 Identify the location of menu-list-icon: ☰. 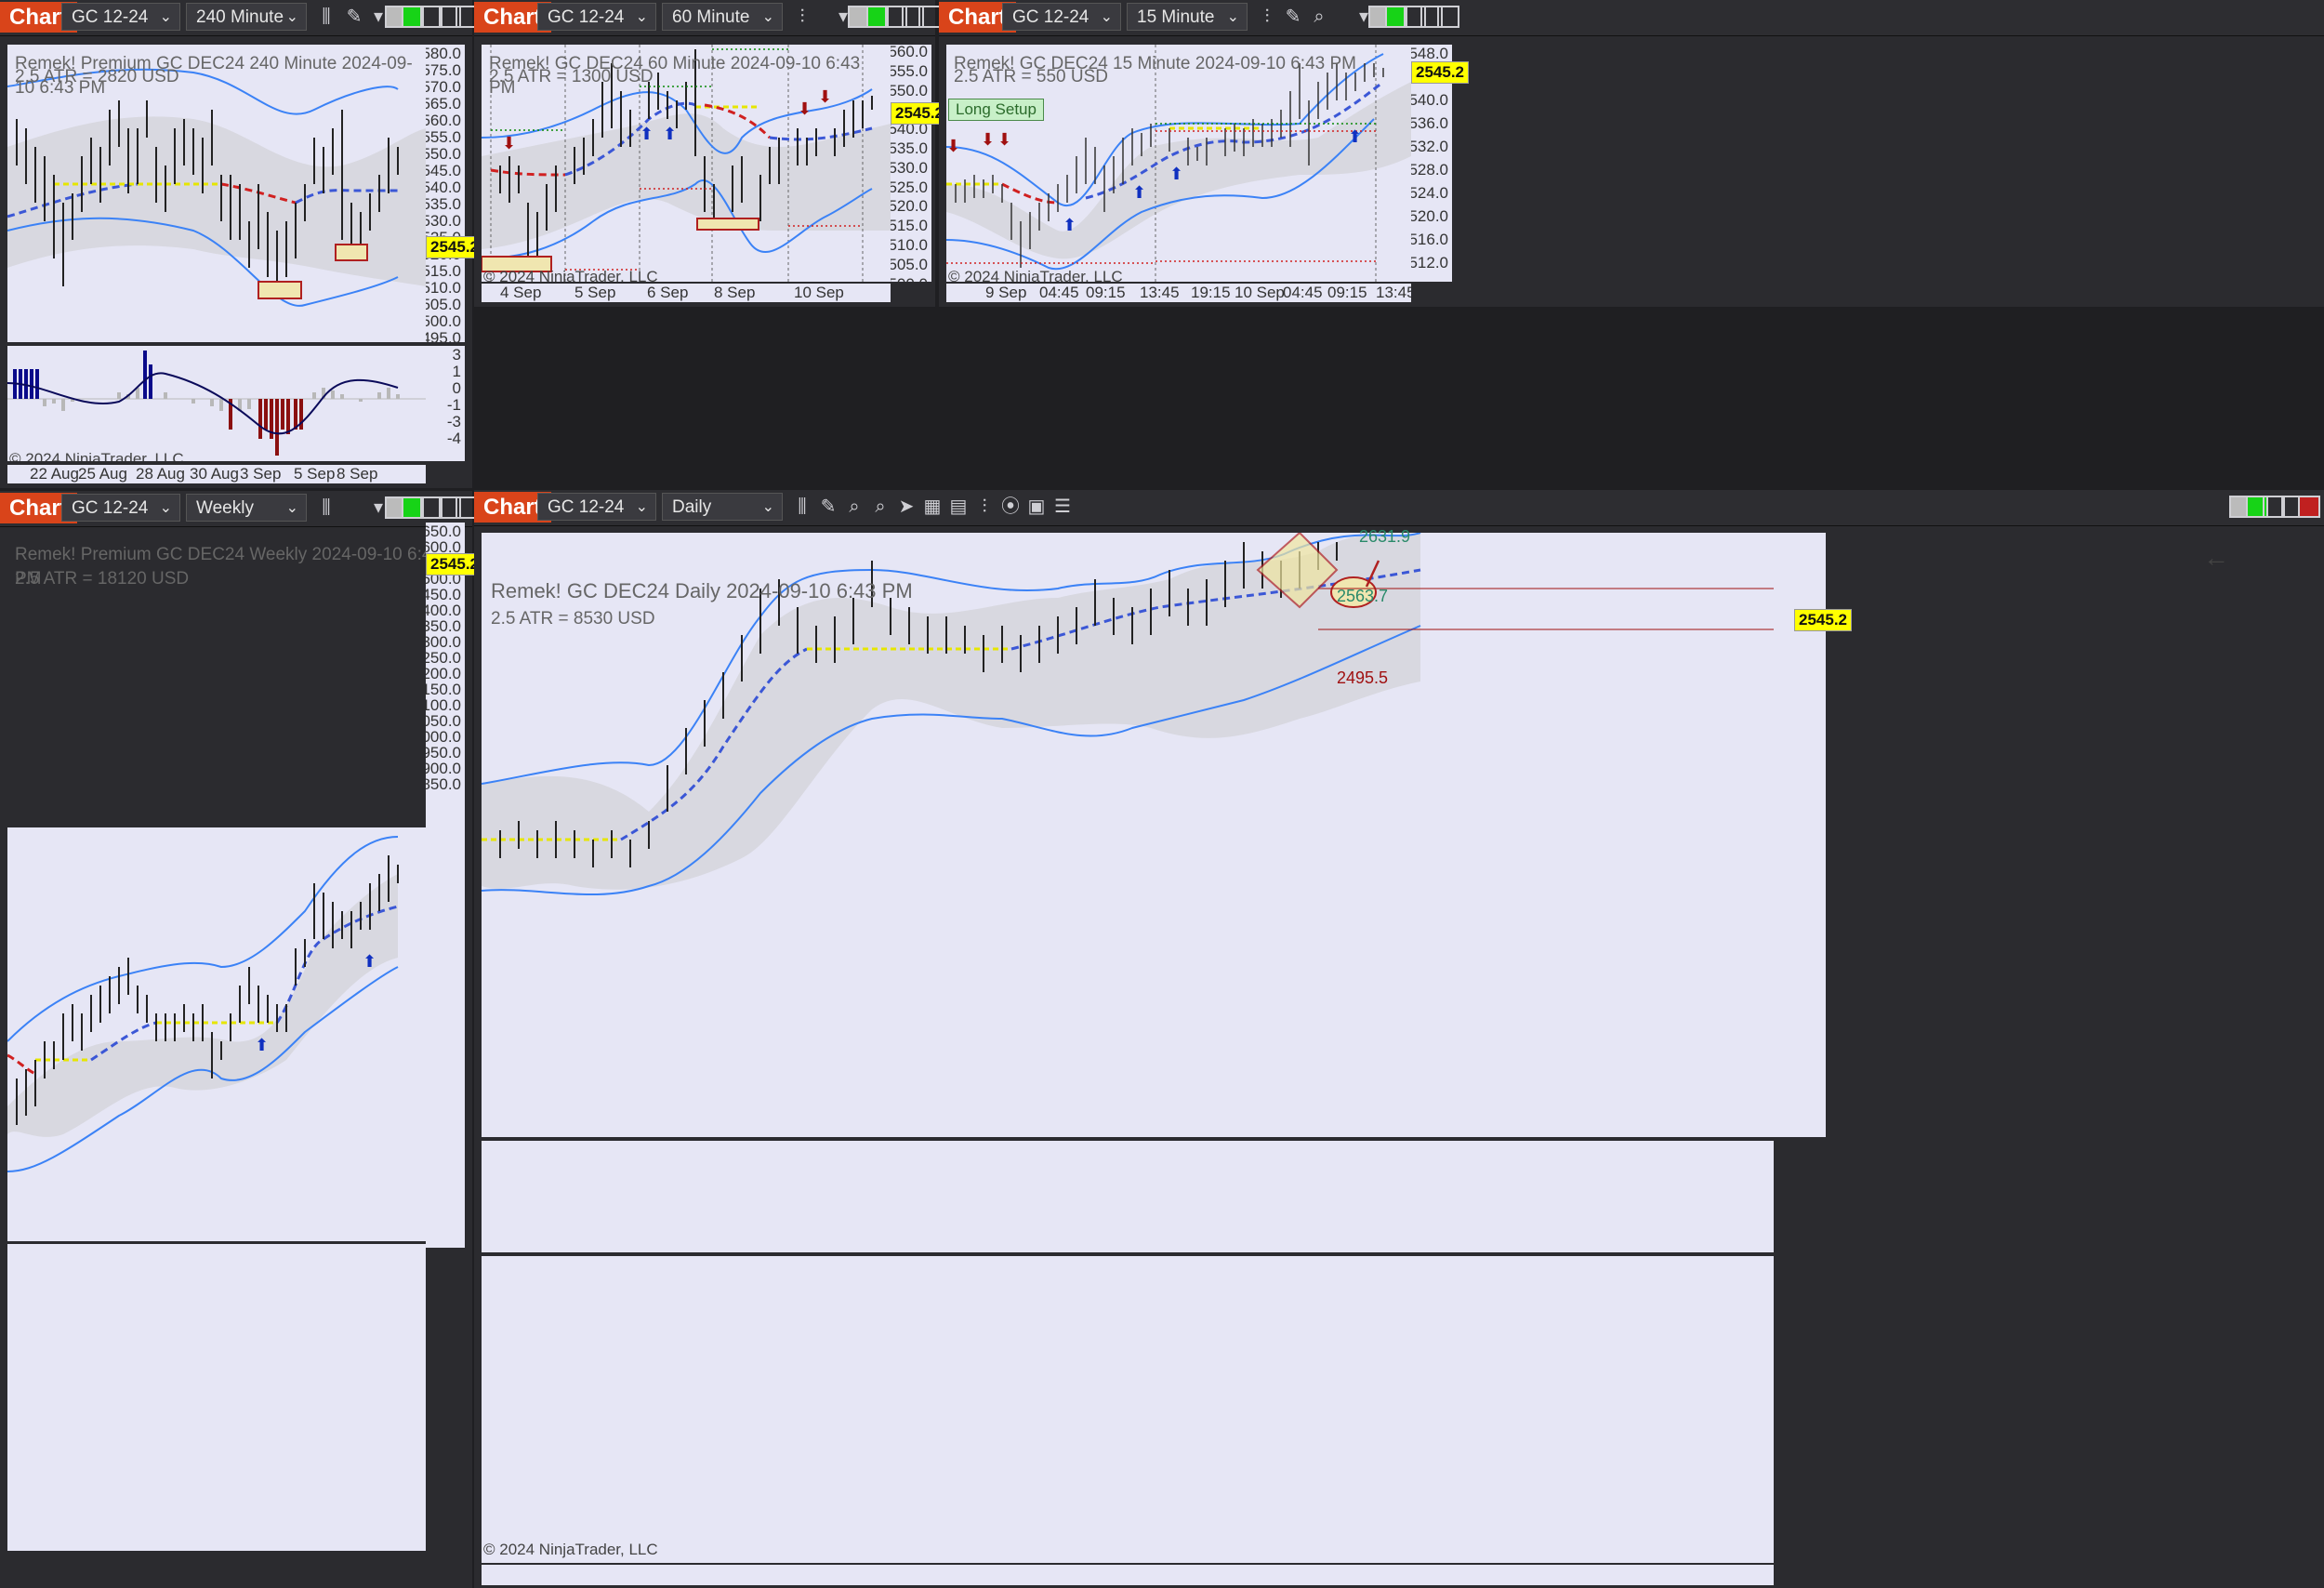
(1062, 506).